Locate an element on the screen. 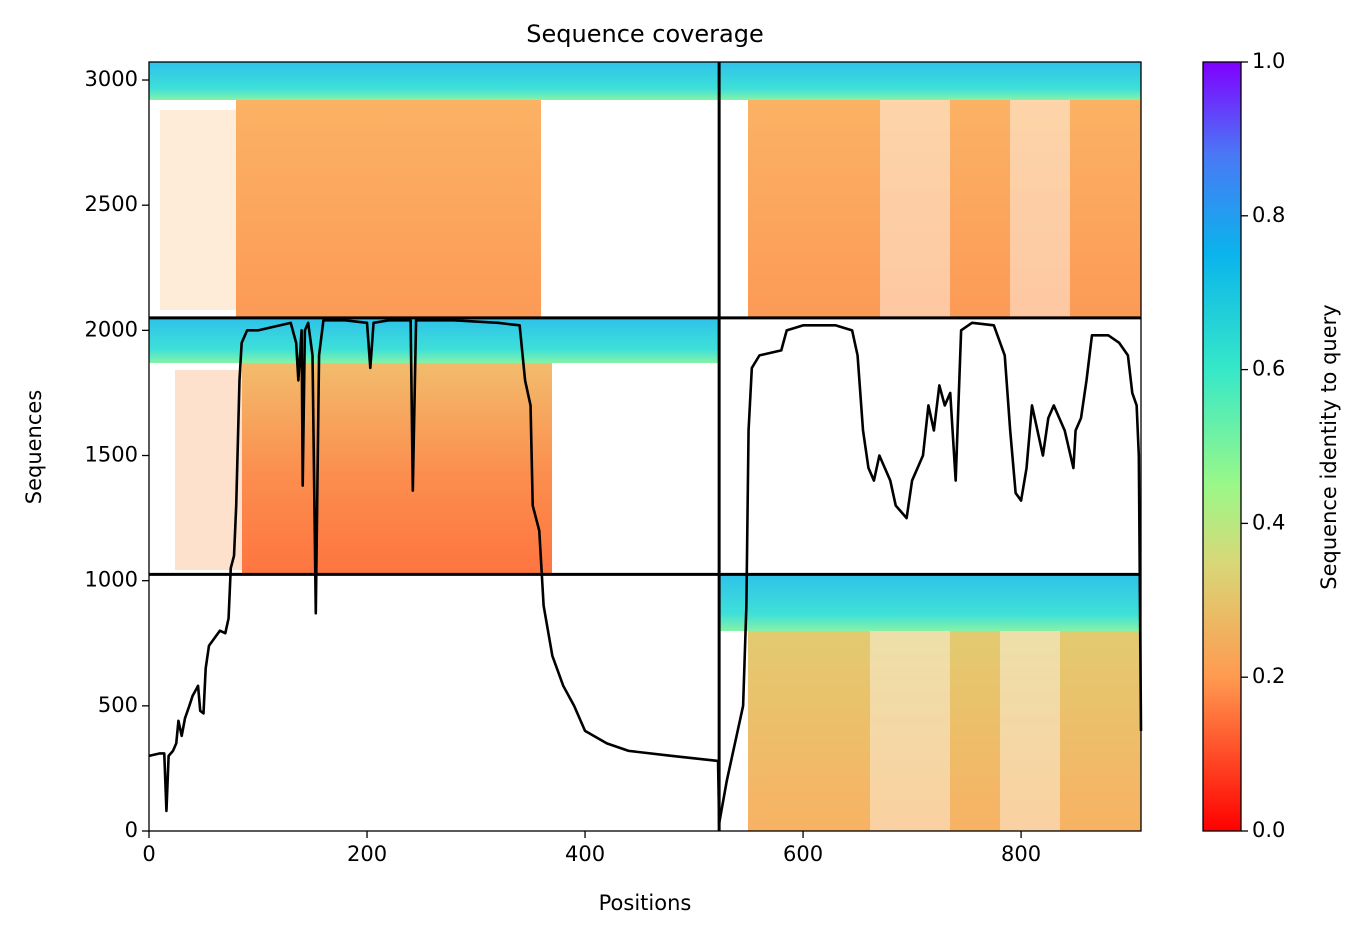 Image resolution: width=1364 pixels, height=943 pixels. x-tick-label: 800 is located at coordinates (1021, 854).